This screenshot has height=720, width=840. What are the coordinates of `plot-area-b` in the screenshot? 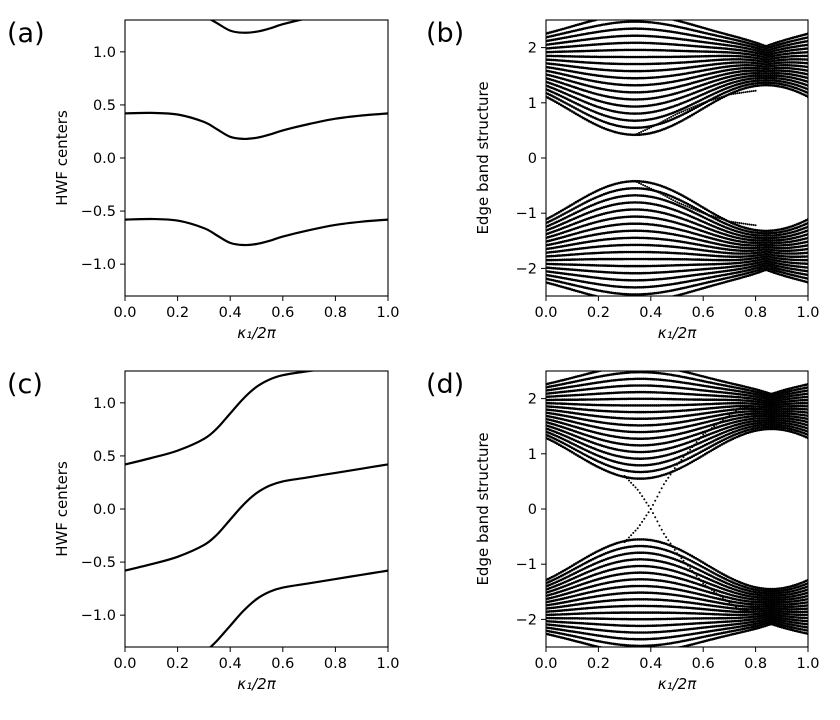 It's located at (677, 158).